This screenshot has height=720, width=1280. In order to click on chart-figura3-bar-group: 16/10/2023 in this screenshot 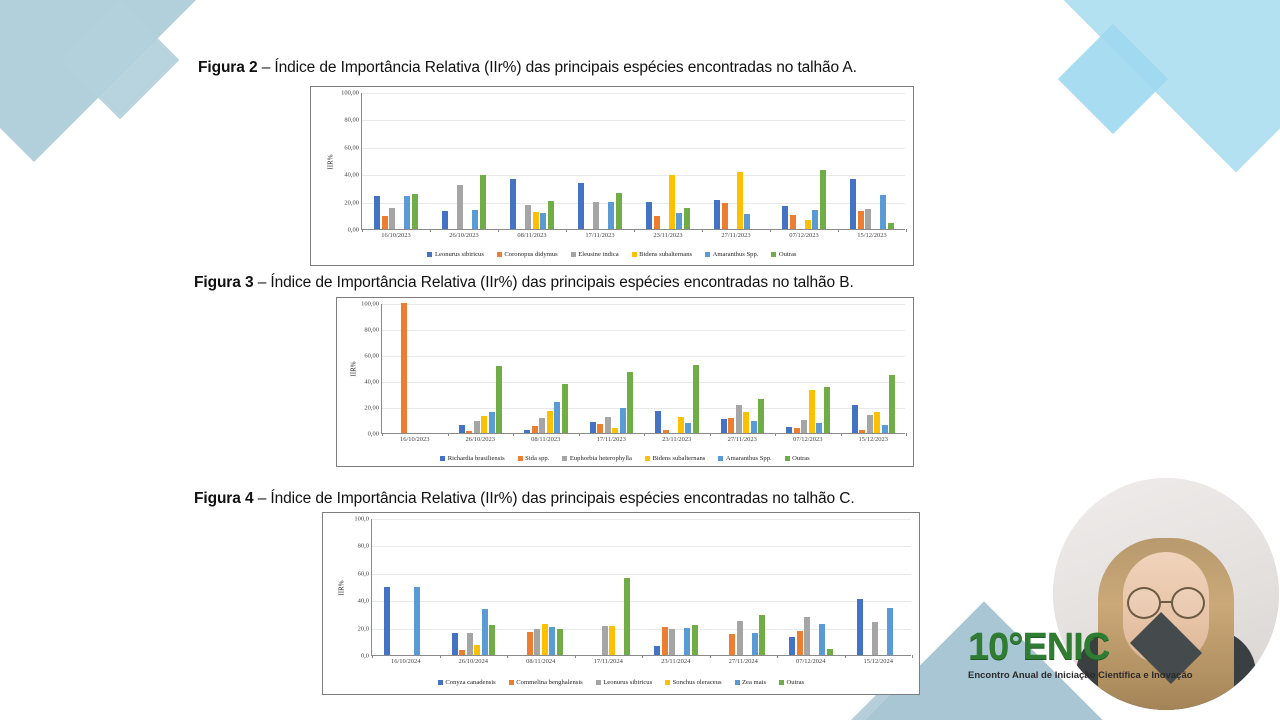, I will do `click(415, 373)`.